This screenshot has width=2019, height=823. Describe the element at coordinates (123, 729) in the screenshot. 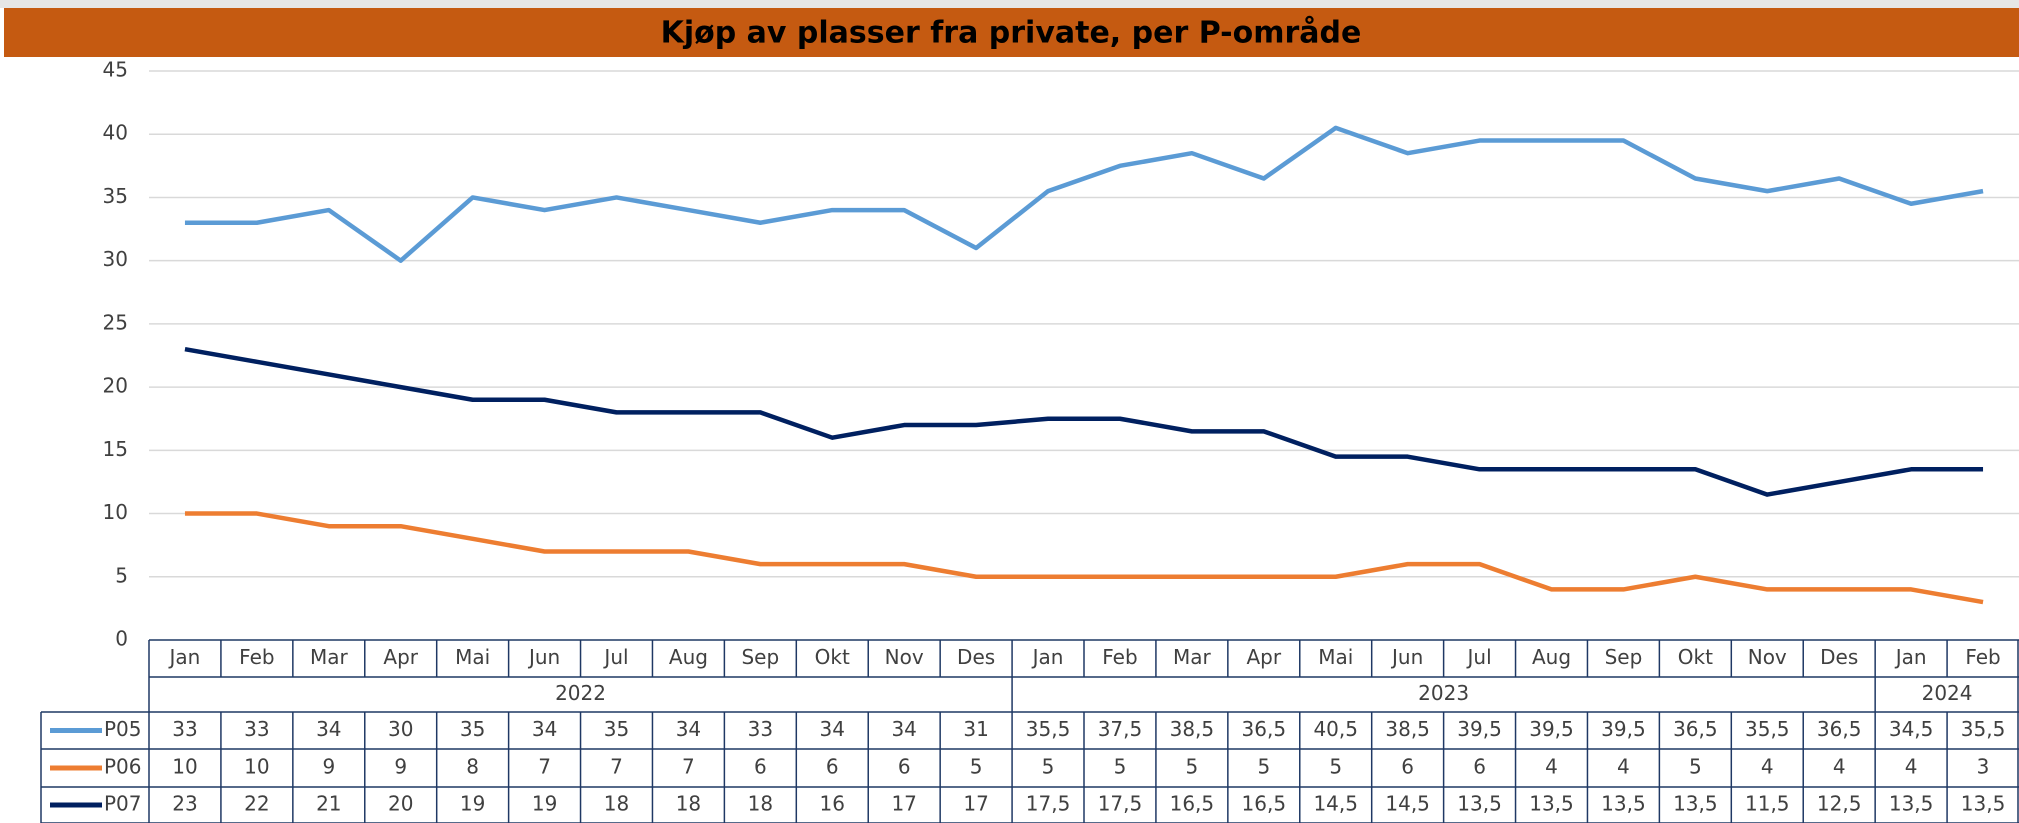

I see `legend-label: P05` at that location.